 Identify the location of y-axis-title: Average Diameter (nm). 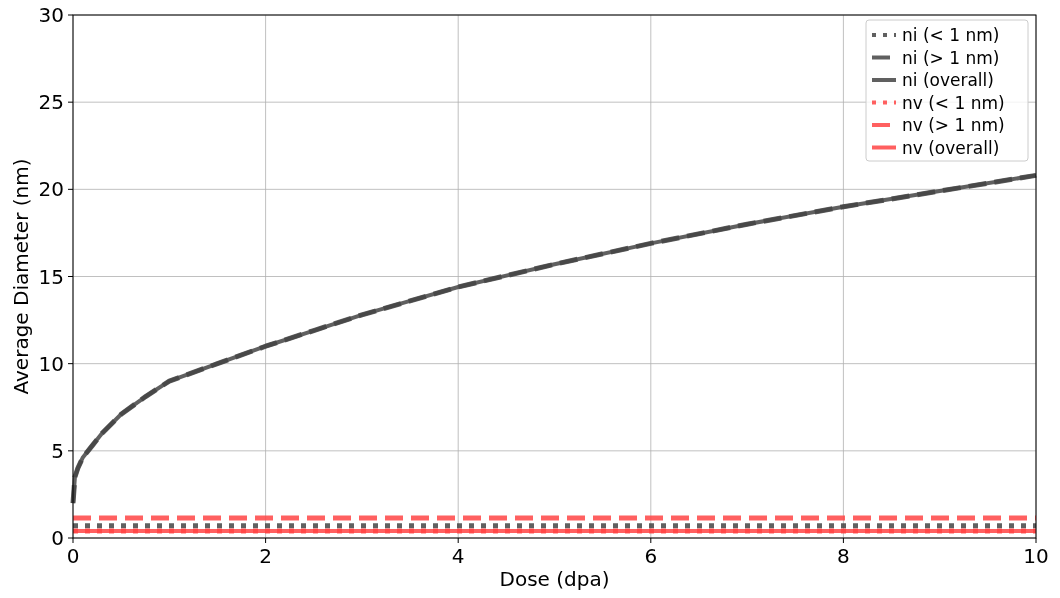
(21, 276).